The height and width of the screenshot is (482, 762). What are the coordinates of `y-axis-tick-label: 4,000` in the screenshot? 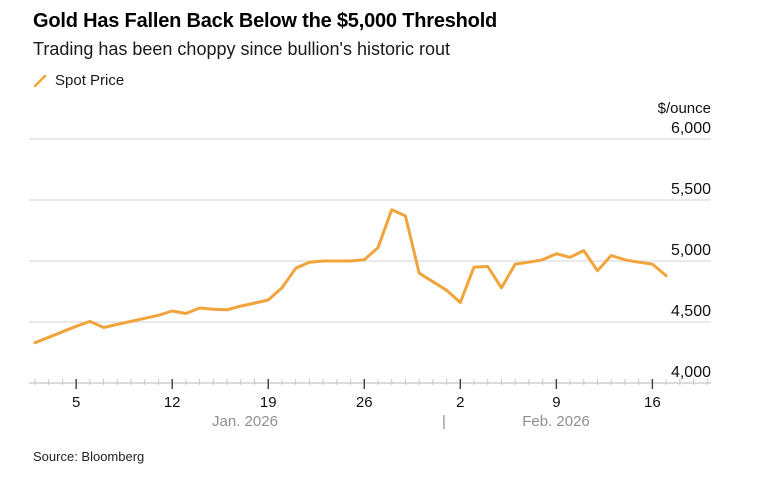 It's located at (691, 372).